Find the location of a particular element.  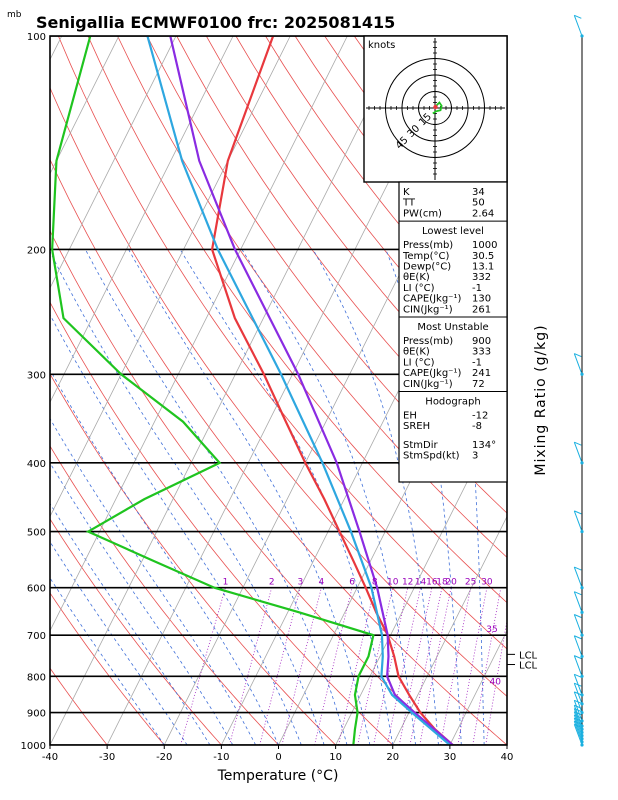

index-hodo-value: 3 is located at coordinates (475, 456).